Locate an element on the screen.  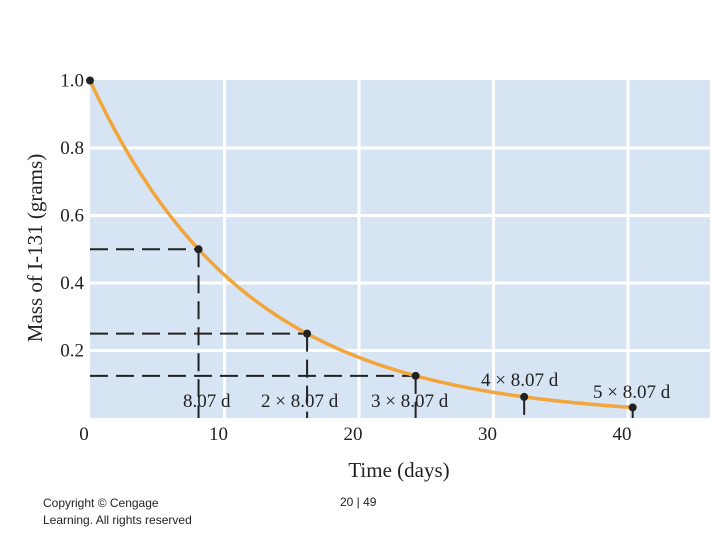
annotation-3: 3 × 8.07 d is located at coordinates (410, 401).